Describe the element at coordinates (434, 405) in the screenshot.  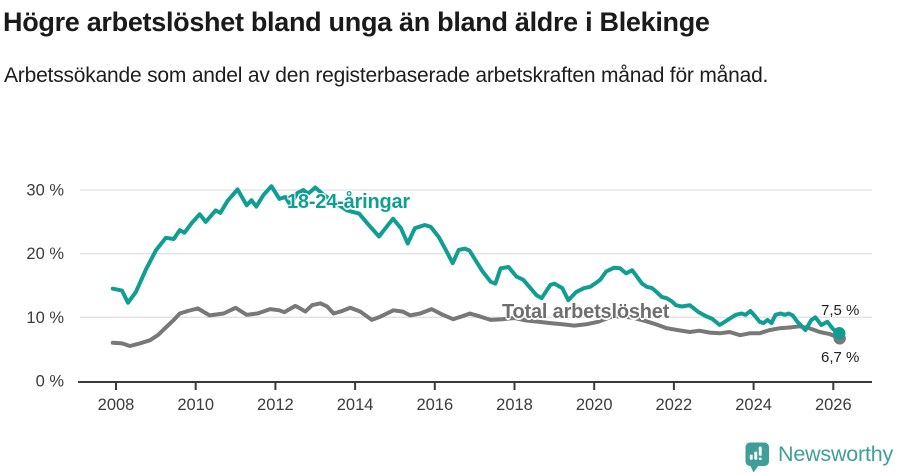
I see `x-tick-label-2016: 2016` at that location.